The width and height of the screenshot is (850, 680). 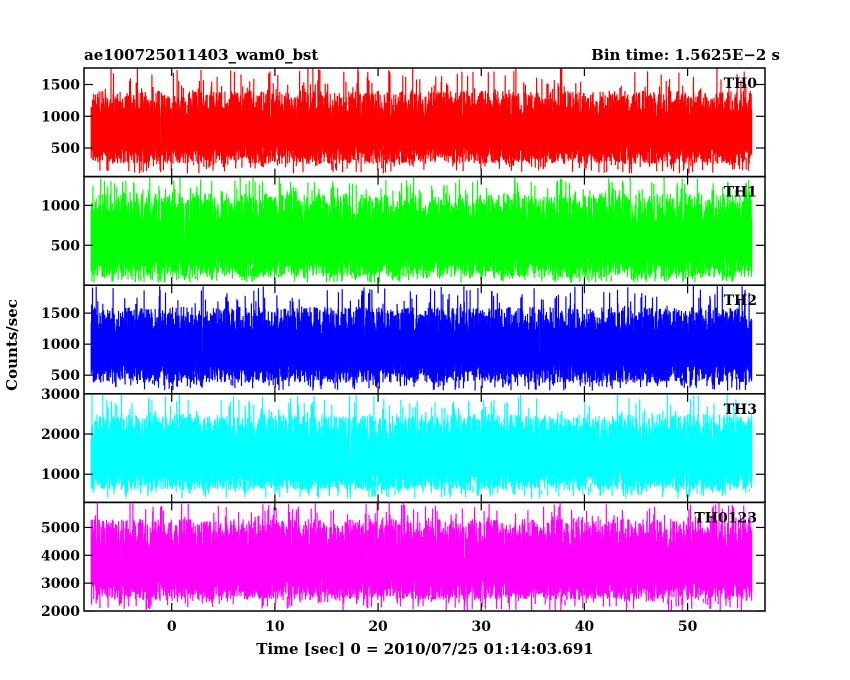 I want to click on y-tick-label: 5000, so click(x=60, y=528).